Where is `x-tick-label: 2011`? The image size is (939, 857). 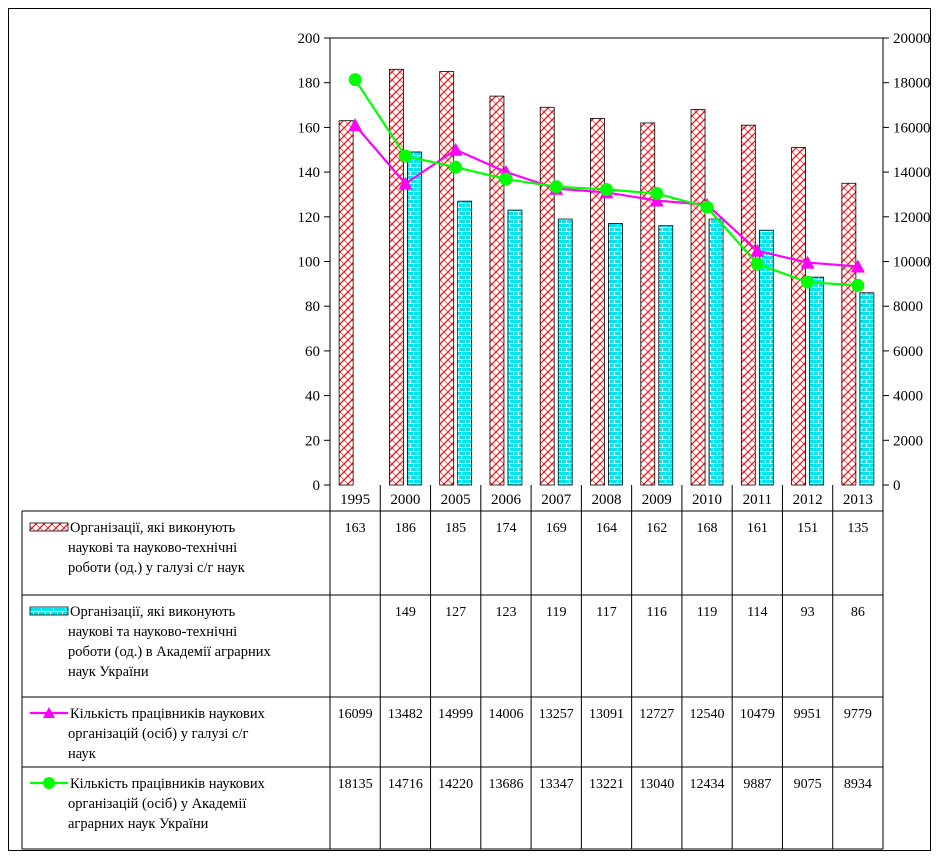 x-tick-label: 2011 is located at coordinates (757, 500).